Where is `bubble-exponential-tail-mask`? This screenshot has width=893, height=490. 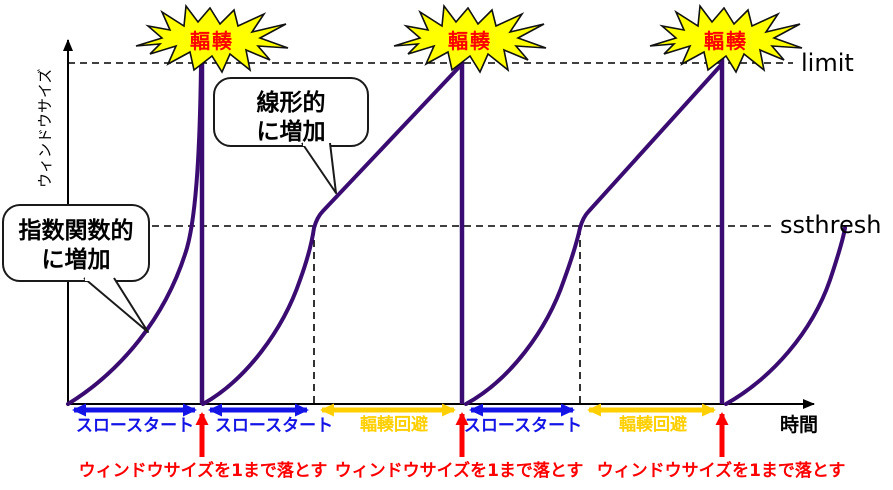 bubble-exponential-tail-mask is located at coordinates (99, 278).